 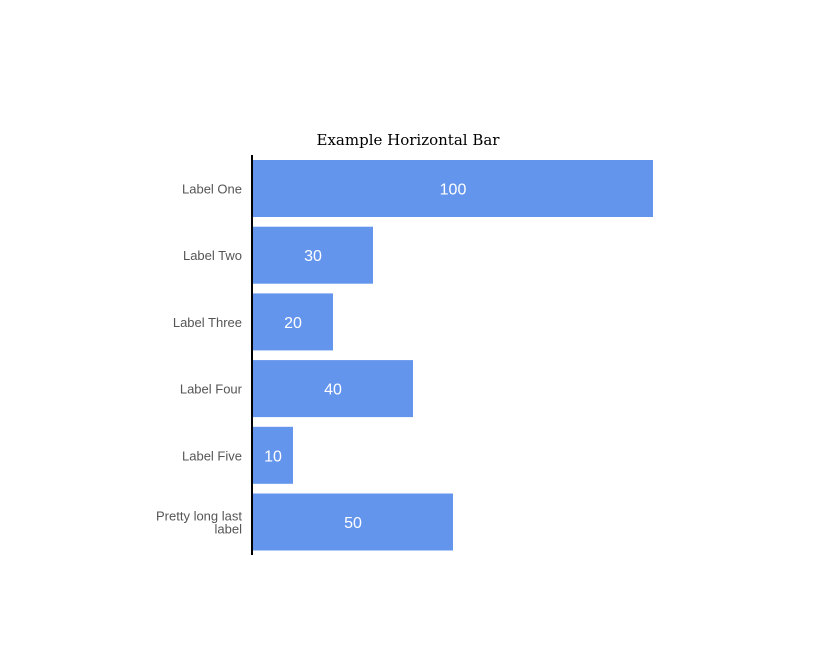 I want to click on bar-value-label: 100, so click(x=453, y=190).